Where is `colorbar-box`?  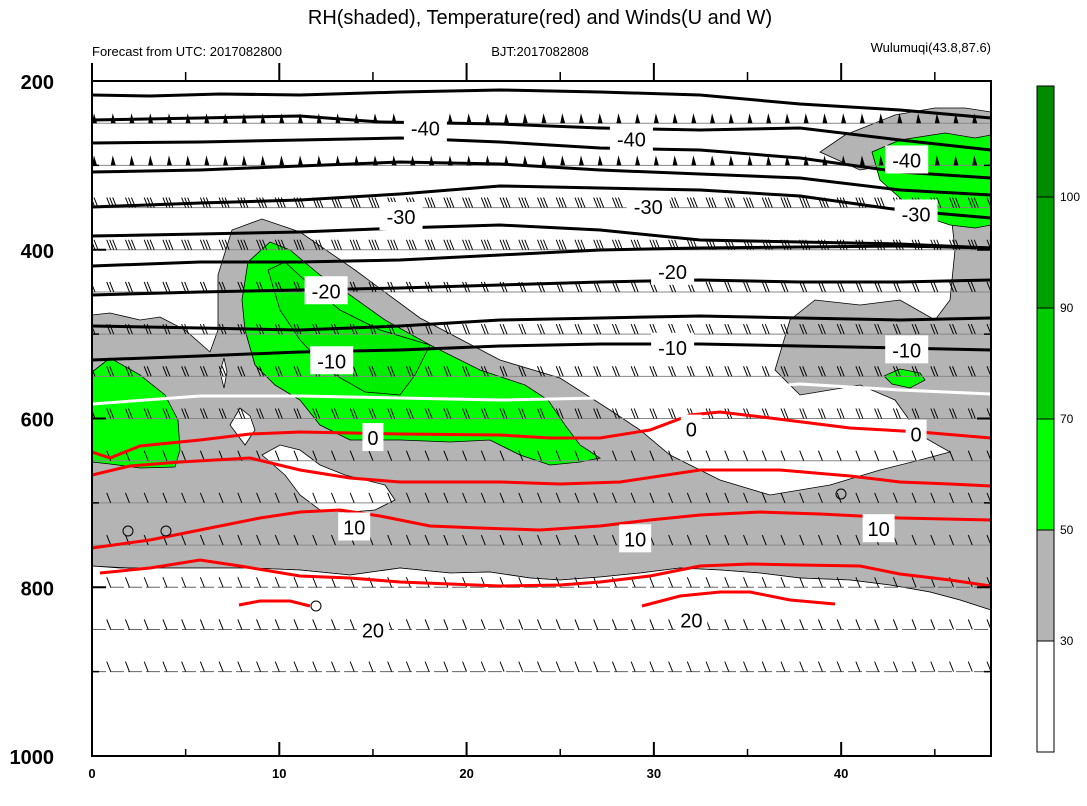
colorbar-box is located at coordinates (1045, 141).